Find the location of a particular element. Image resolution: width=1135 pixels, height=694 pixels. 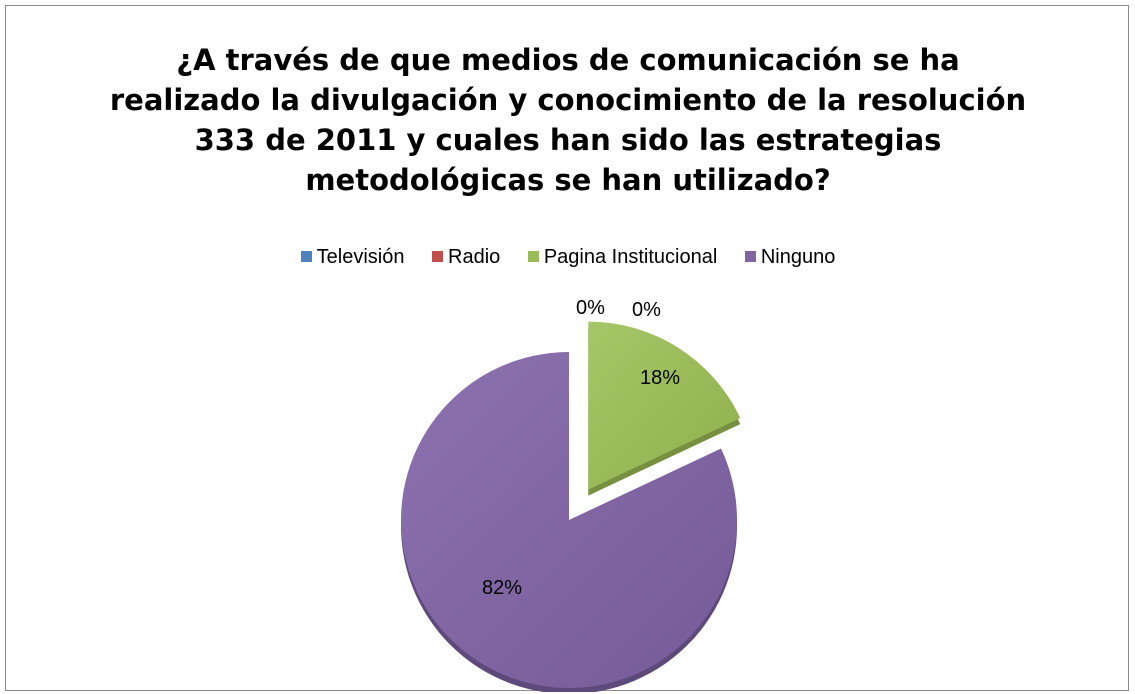

data-label-ninguno: 82% is located at coordinates (502, 588).